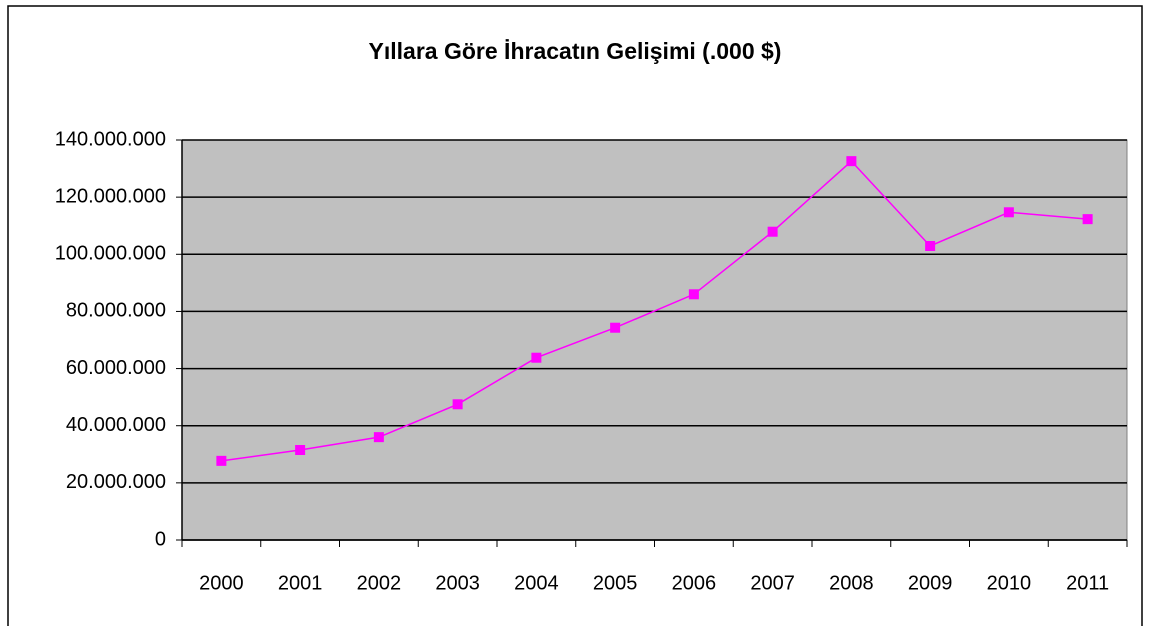  What do you see at coordinates (1009, 583) in the screenshot?
I see `x-tick-label: 2010` at bounding box center [1009, 583].